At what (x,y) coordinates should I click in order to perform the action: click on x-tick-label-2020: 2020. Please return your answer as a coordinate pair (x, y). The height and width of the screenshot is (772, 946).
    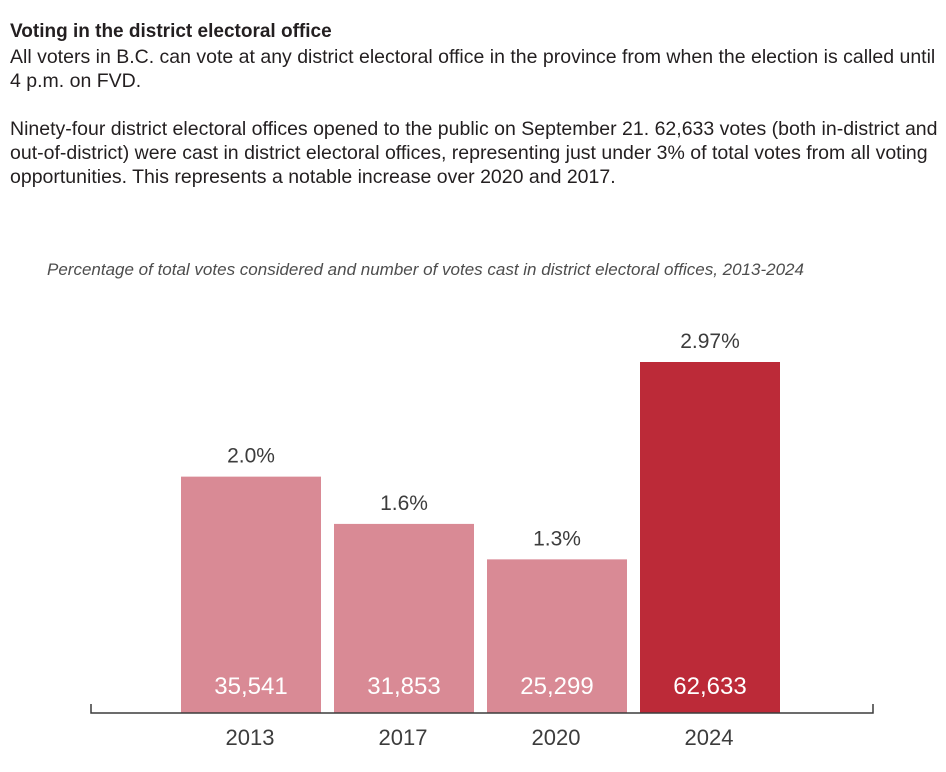
    Looking at the image, I should click on (556, 737).